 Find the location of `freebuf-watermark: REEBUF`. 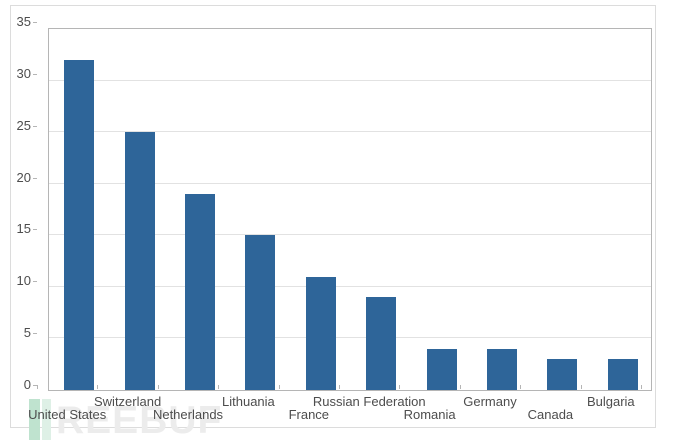

freebuf-watermark: REEBUF is located at coordinates (125, 419).